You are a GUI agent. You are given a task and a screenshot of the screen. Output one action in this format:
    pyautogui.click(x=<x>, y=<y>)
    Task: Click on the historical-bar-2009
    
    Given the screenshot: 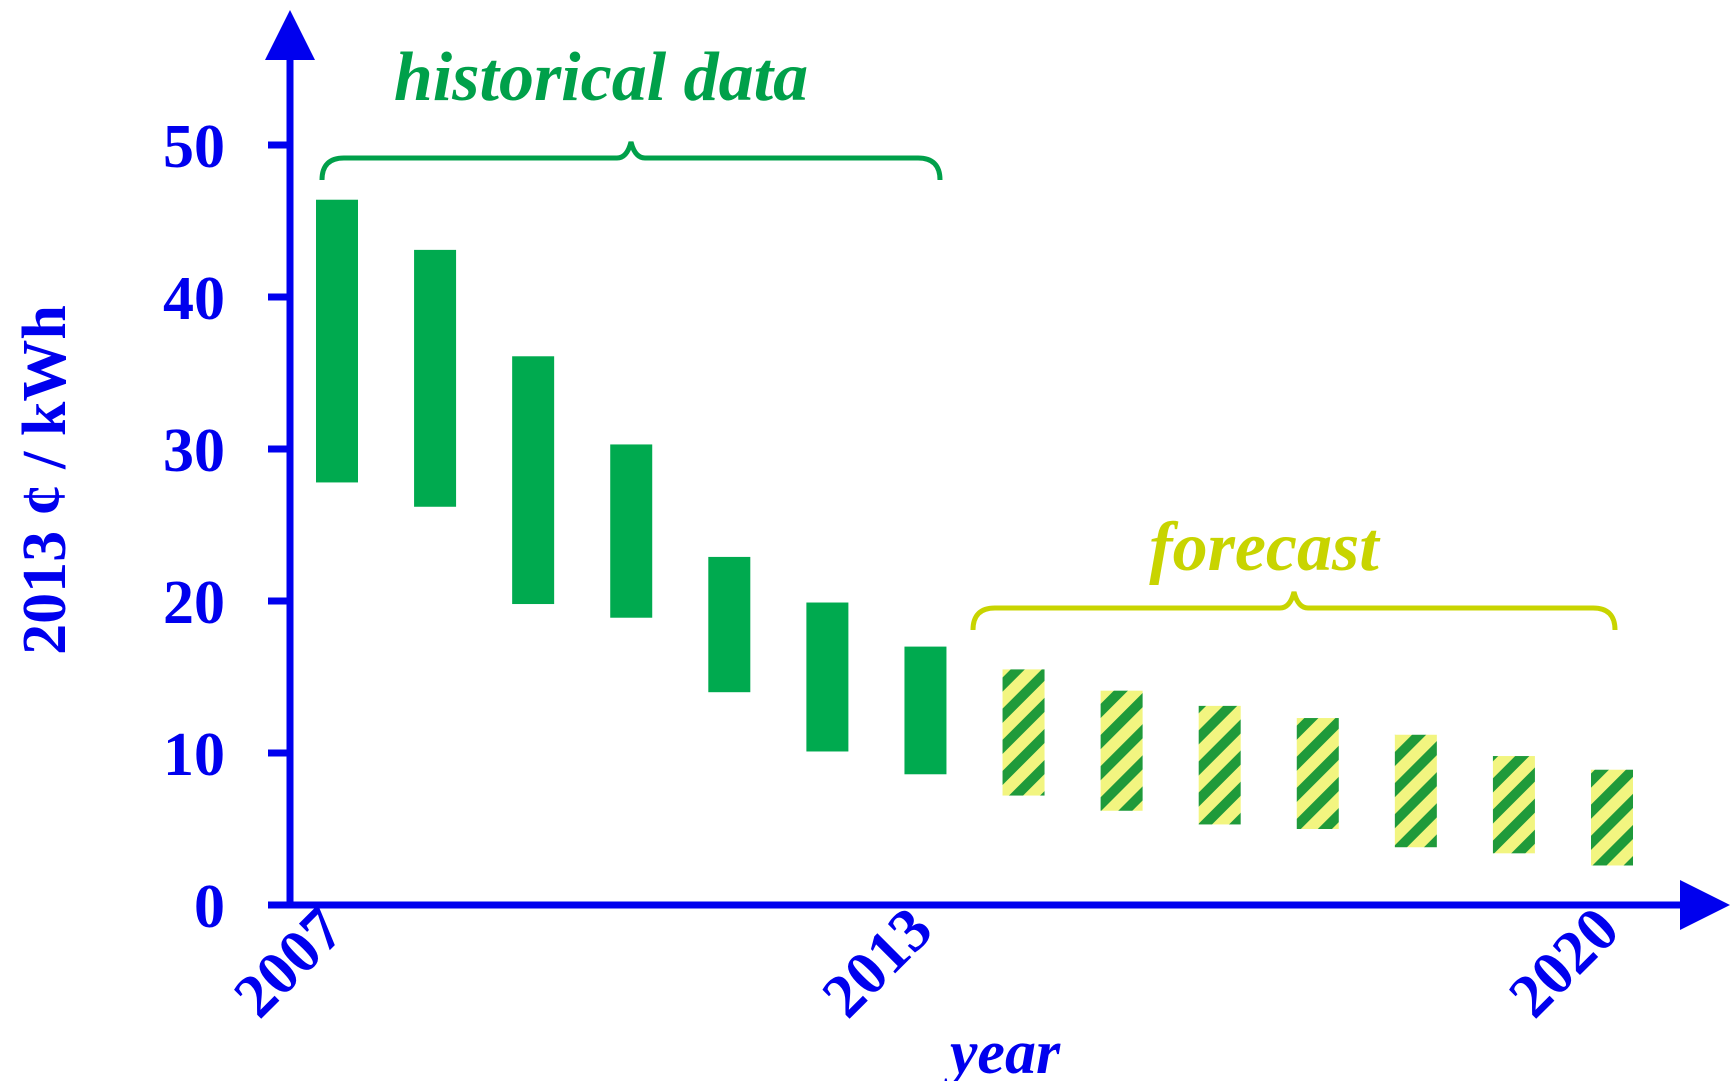 What is the action you would take?
    pyautogui.click(x=533, y=480)
    